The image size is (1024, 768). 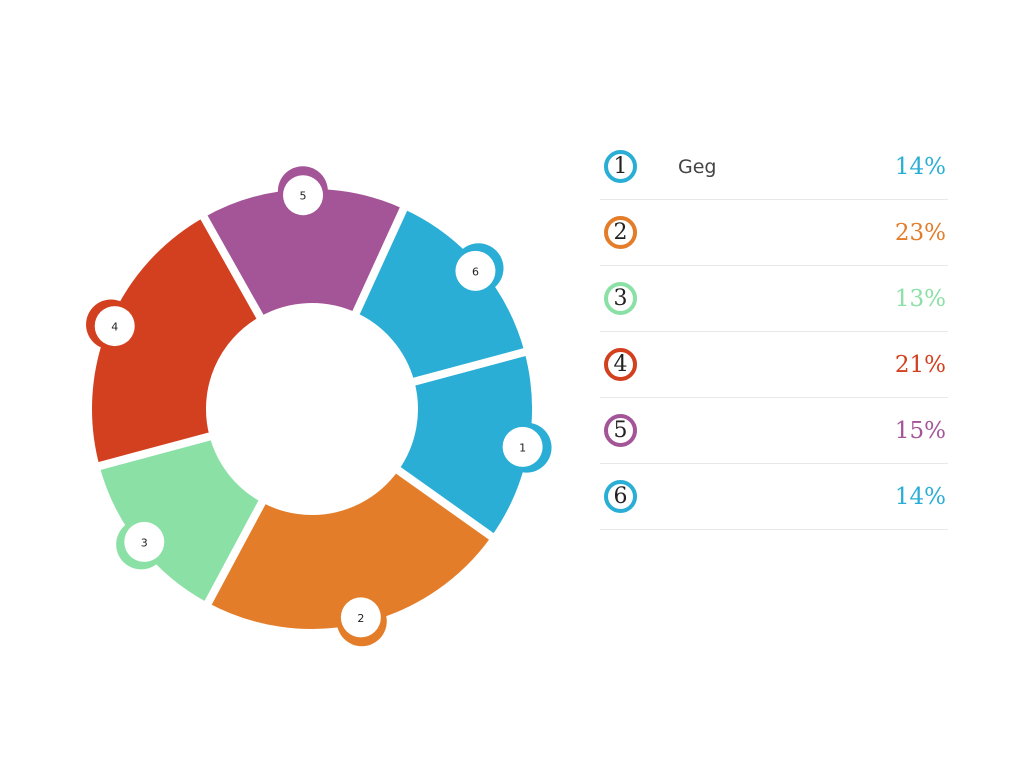 What do you see at coordinates (920, 298) in the screenshot?
I see `legend-value-3: 13%` at bounding box center [920, 298].